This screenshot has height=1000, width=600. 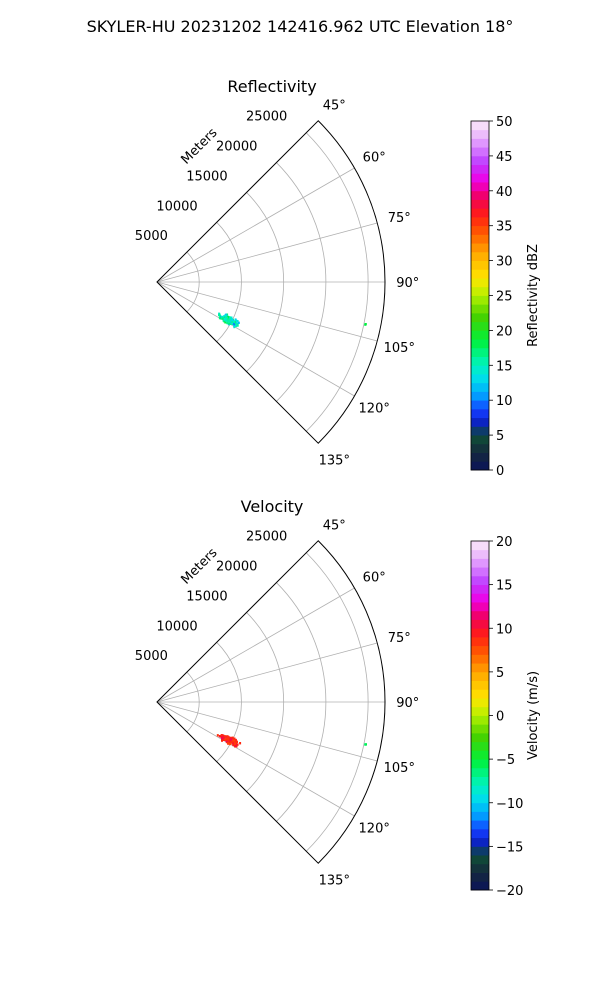 What do you see at coordinates (505, 760) in the screenshot?
I see `colorbar-tick-label: −5` at bounding box center [505, 760].